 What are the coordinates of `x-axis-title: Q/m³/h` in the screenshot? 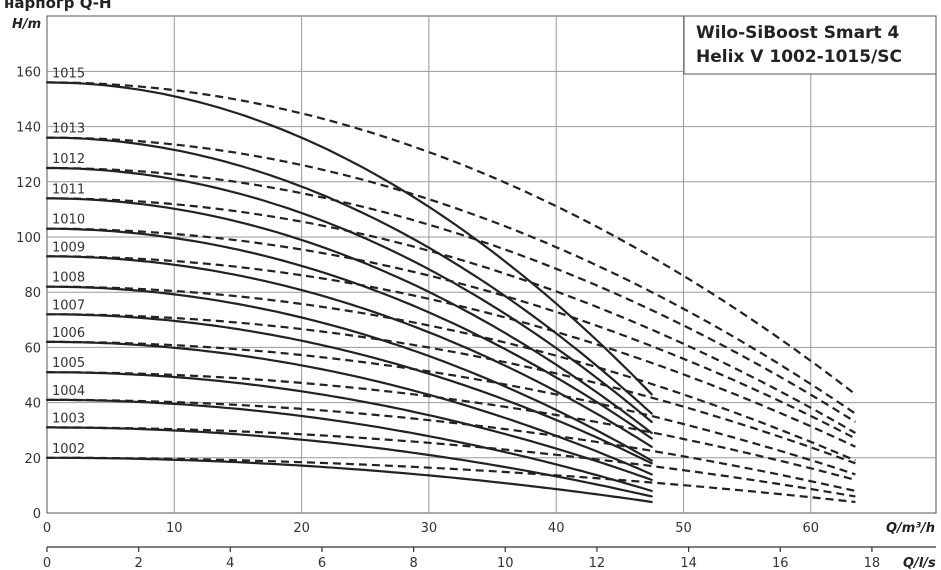 It's located at (910, 528).